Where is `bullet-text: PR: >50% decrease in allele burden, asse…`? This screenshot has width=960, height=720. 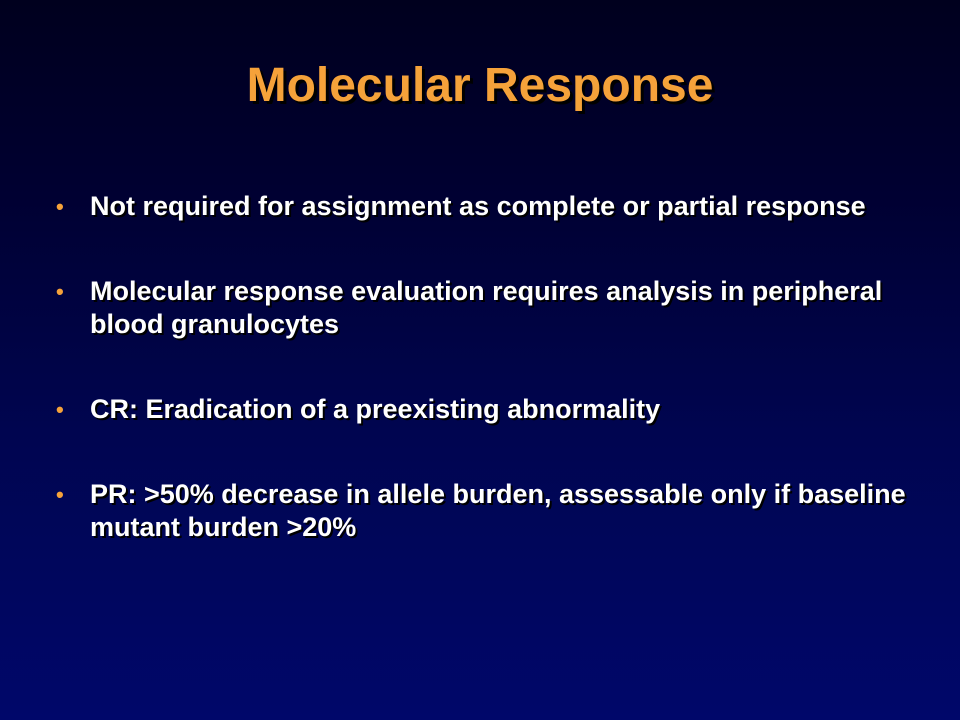
bullet-text: PR: >50% decrease in allele burden, asse… is located at coordinates (498, 510).